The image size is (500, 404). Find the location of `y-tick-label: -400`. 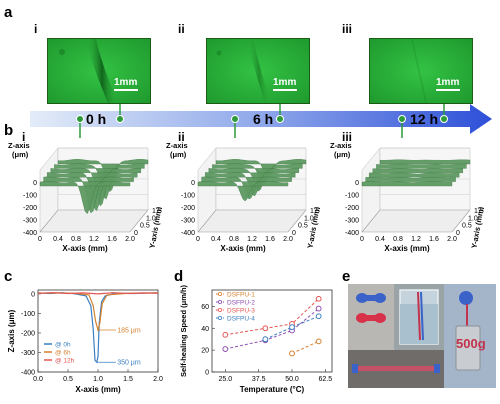

y-tick-label: -400 is located at coordinates (28, 373).